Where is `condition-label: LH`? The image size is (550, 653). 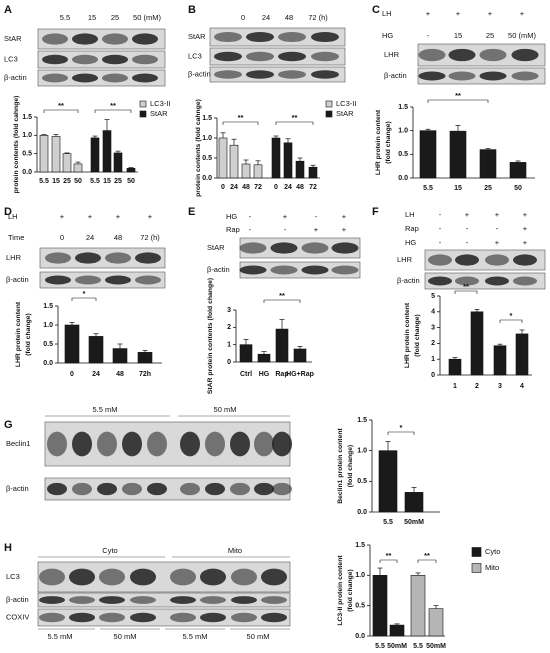 condition-label: LH is located at coordinates (13, 216).